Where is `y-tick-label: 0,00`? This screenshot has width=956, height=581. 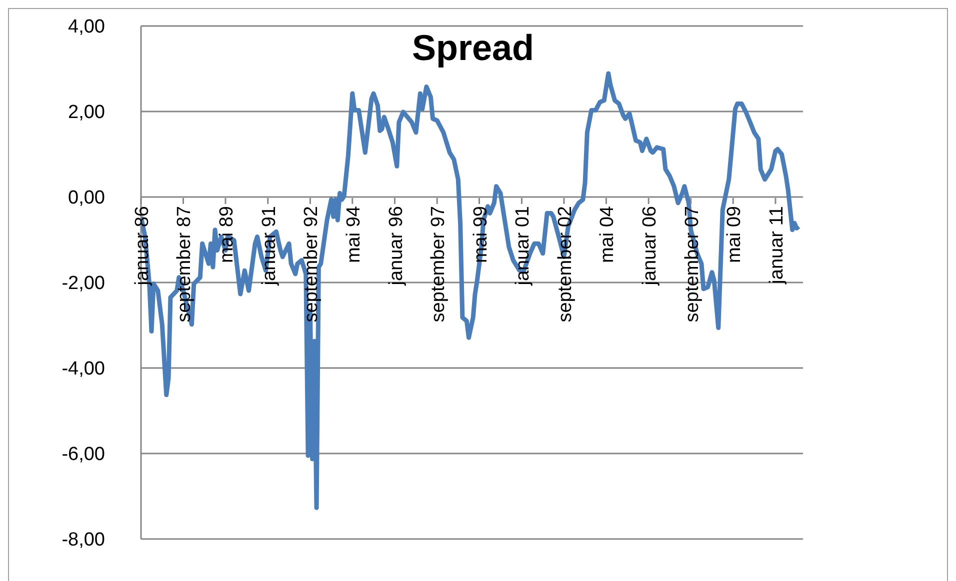 y-tick-label: 0,00 is located at coordinates (86, 198).